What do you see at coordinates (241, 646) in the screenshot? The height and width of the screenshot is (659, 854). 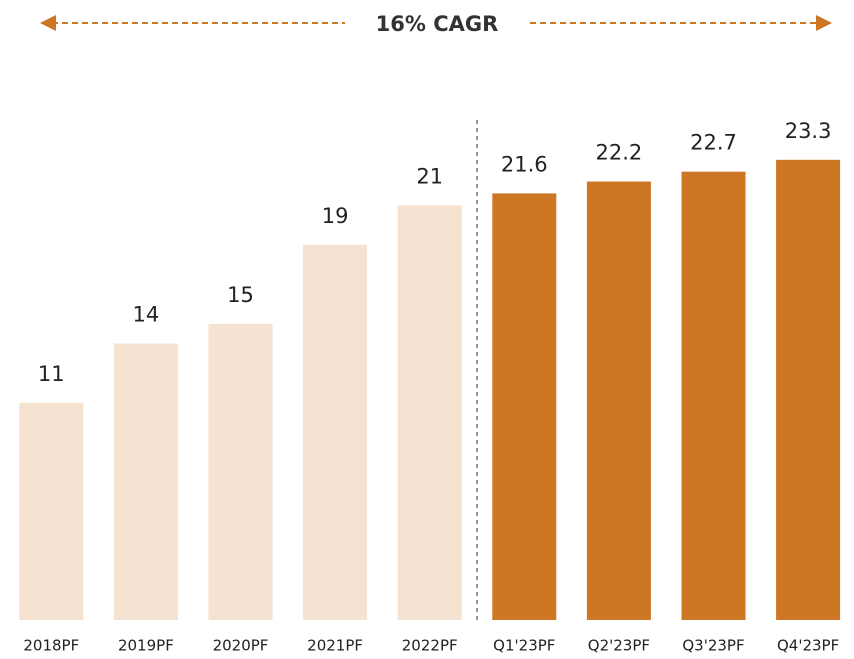 I see `x-tick-label: 2020PF` at bounding box center [241, 646].